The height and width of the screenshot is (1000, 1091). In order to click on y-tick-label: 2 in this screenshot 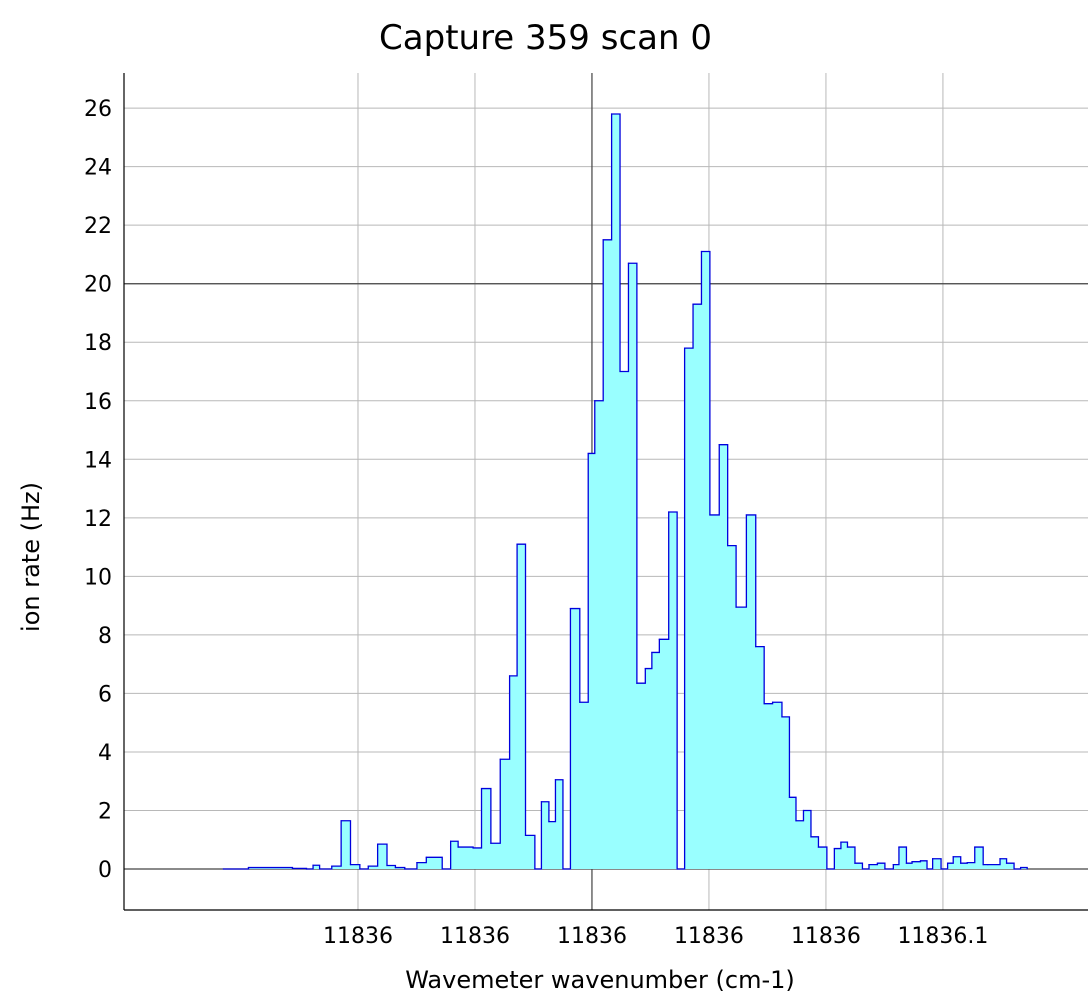, I will do `click(105, 811)`.